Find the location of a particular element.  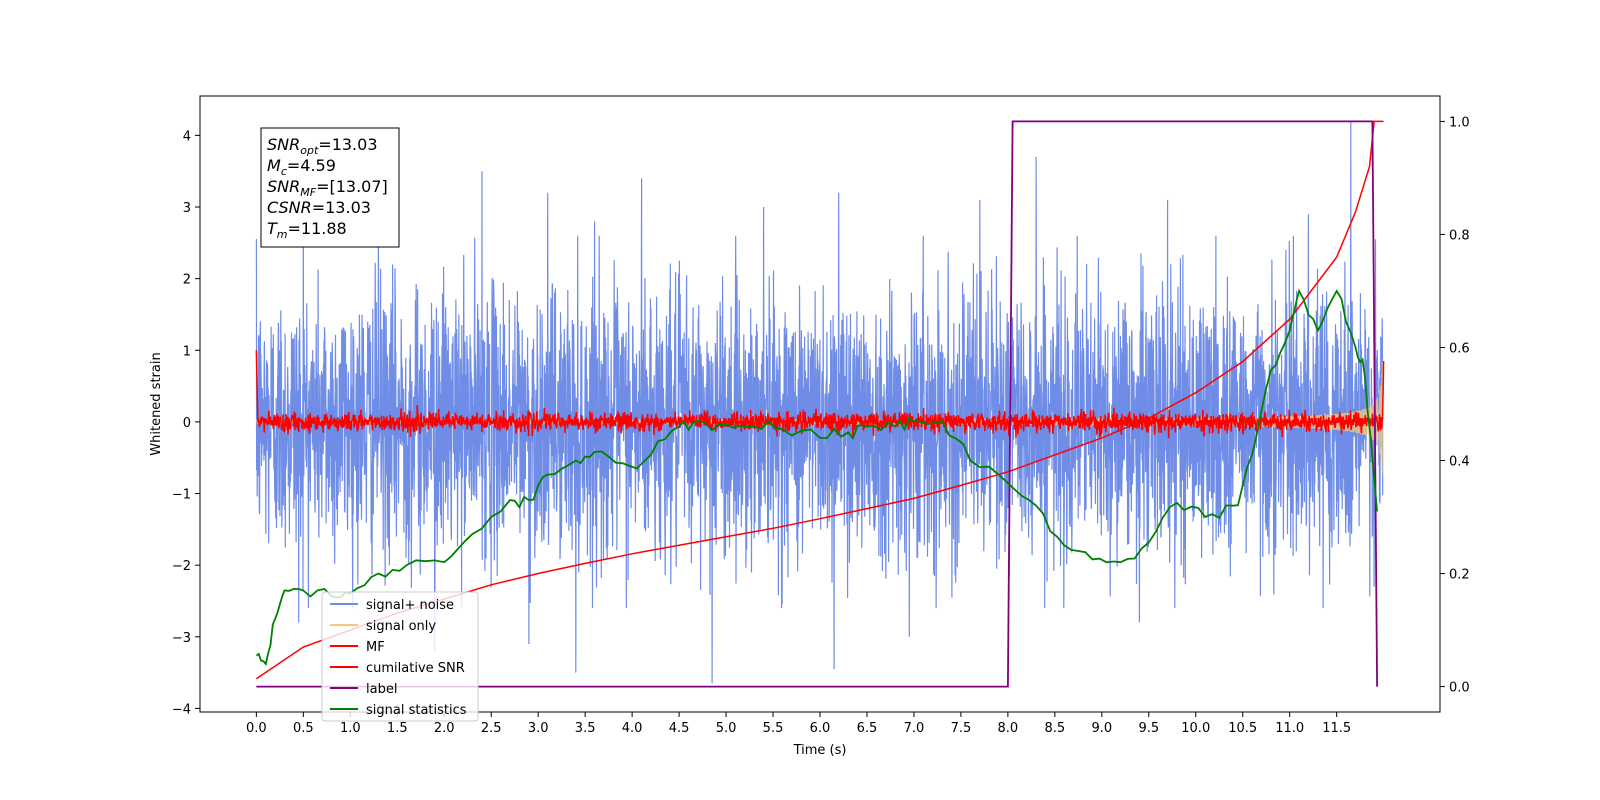

annotation-line: SNRMF=[13.07] is located at coordinates (327, 188).